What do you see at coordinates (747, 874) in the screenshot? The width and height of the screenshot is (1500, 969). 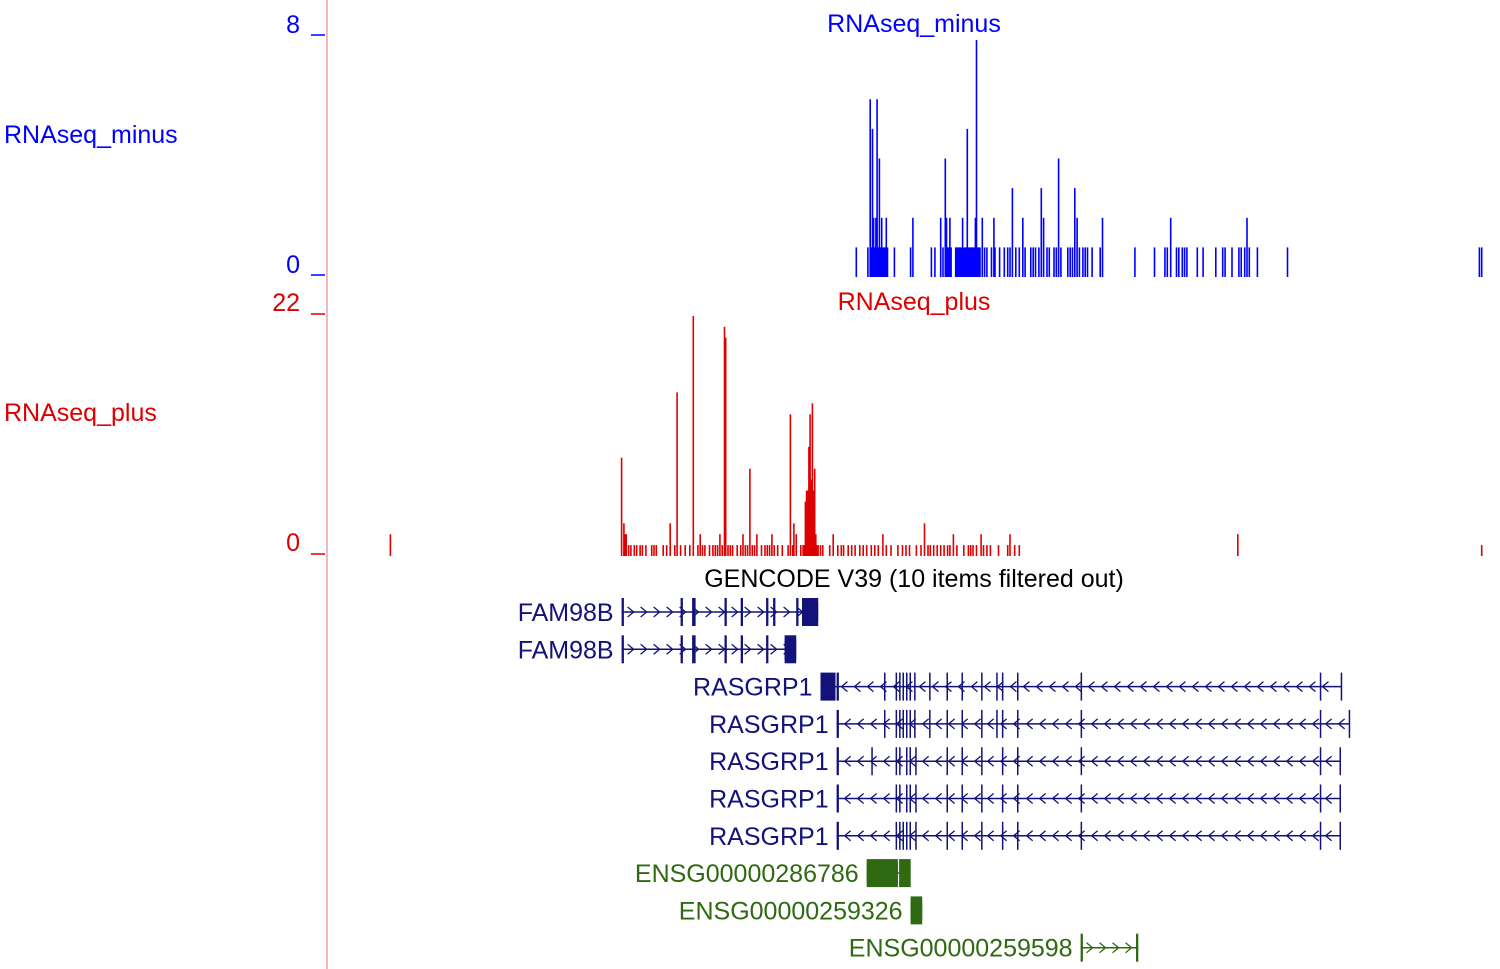 I see `gene-label: ENSG00000286786` at bounding box center [747, 874].